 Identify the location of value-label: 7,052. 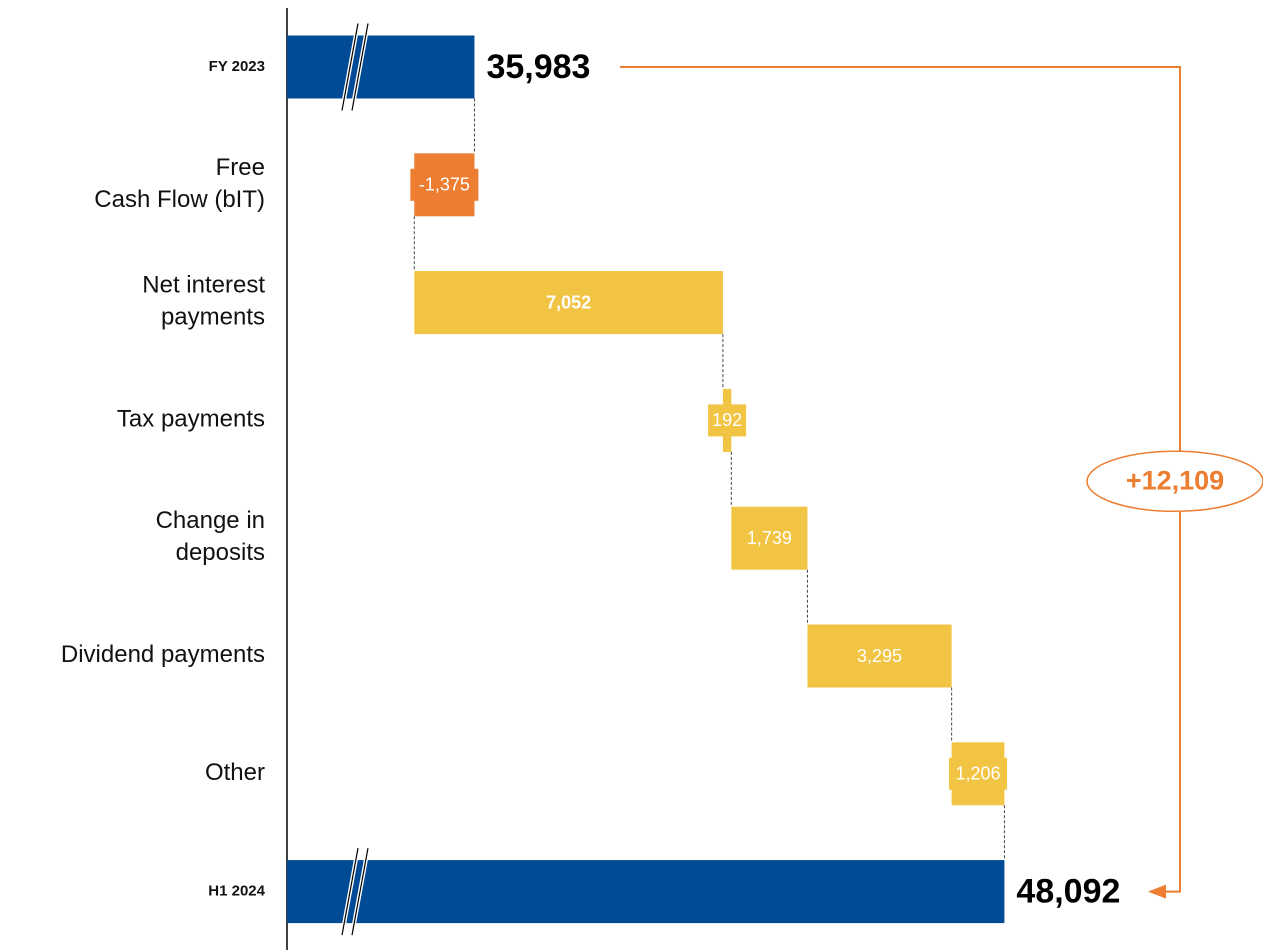
(568, 302).